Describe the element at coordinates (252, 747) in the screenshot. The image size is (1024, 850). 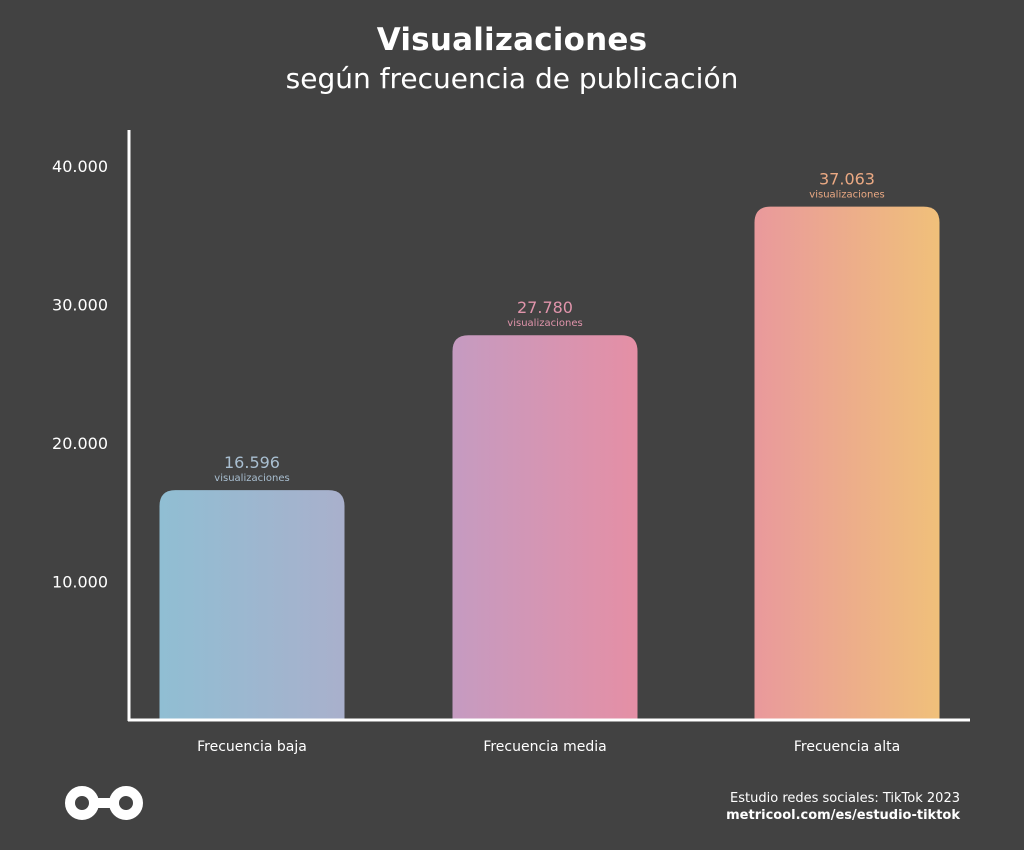
I see `x-tick-label: Frecuencia baja` at that location.